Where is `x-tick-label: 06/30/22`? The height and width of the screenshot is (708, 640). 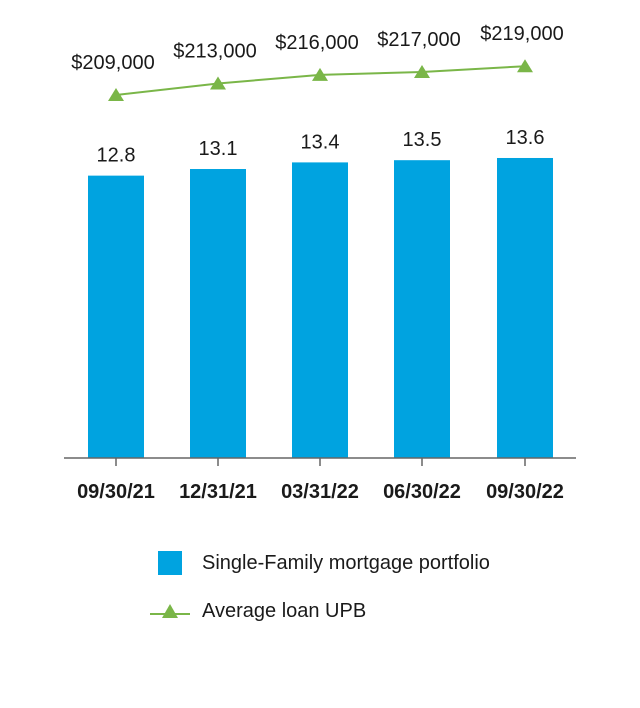 x-tick-label: 06/30/22 is located at coordinates (422, 492).